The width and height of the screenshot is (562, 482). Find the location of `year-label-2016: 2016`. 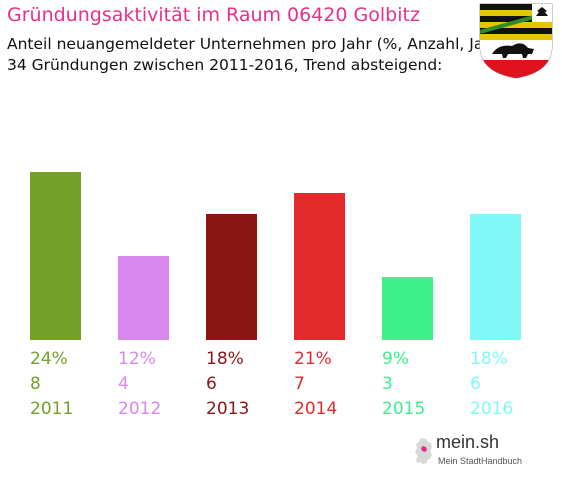

year-label-2016: 2016 is located at coordinates (491, 409).